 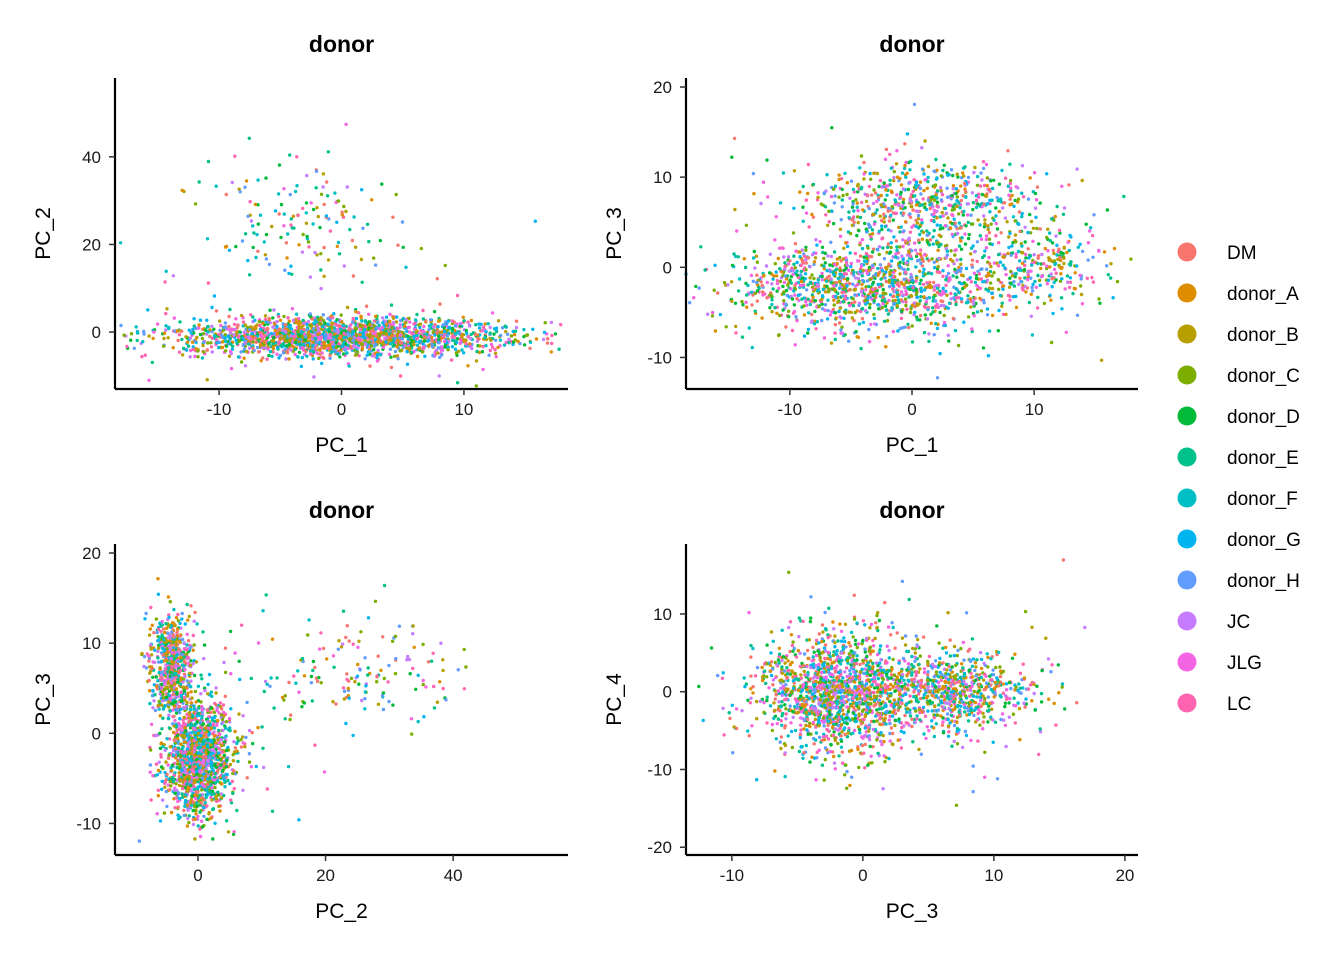 I want to click on x-tick-label: -10, so click(x=790, y=409).